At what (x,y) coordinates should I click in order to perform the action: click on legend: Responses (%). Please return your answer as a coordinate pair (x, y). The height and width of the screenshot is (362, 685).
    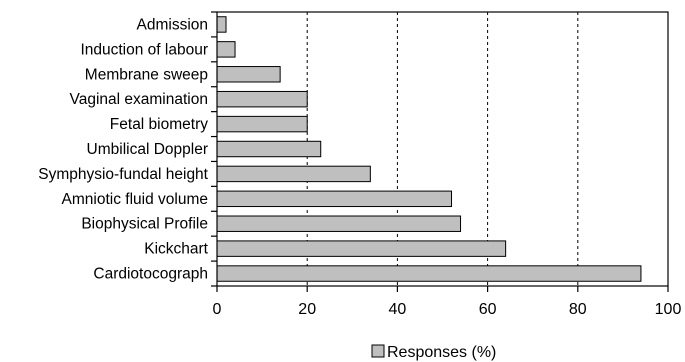
    Looking at the image, I should click on (433, 352).